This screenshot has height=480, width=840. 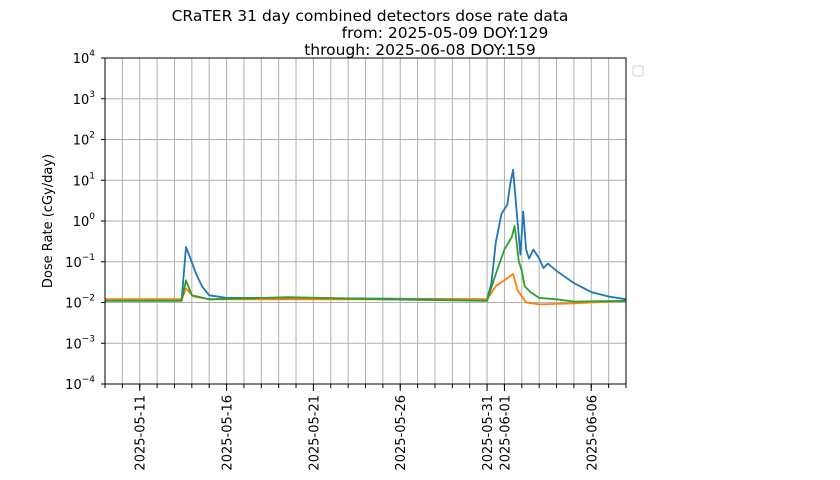 What do you see at coordinates (228, 433) in the screenshot?
I see `x-tick-label: 2025-05-16` at bounding box center [228, 433].